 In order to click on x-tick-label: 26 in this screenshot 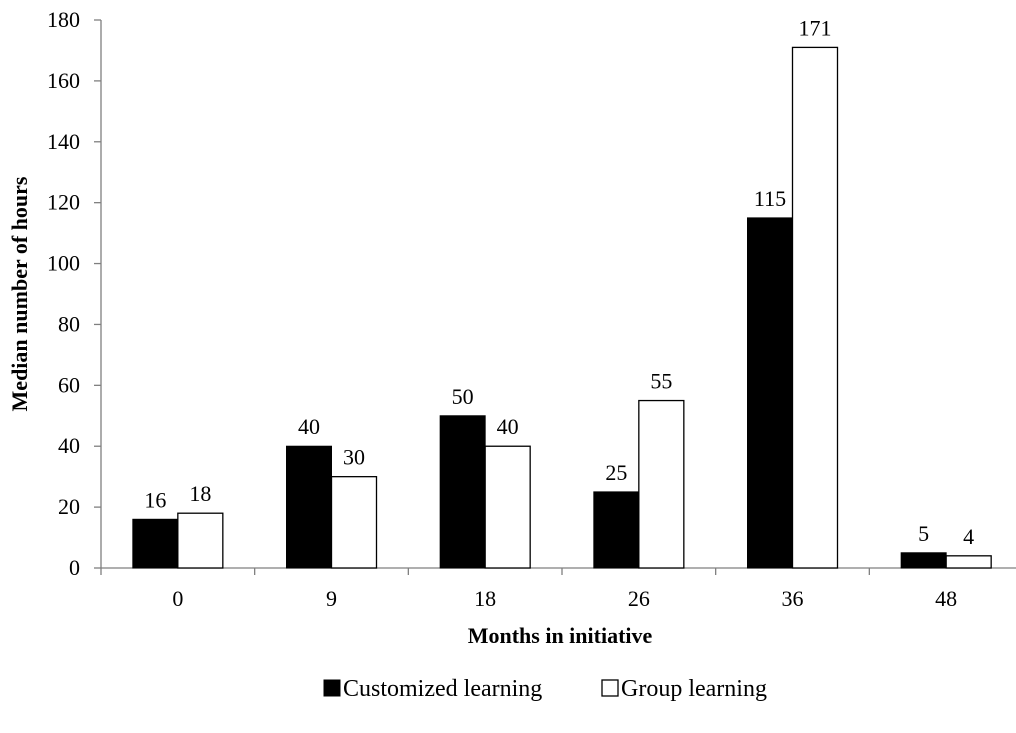, I will do `click(639, 598)`.